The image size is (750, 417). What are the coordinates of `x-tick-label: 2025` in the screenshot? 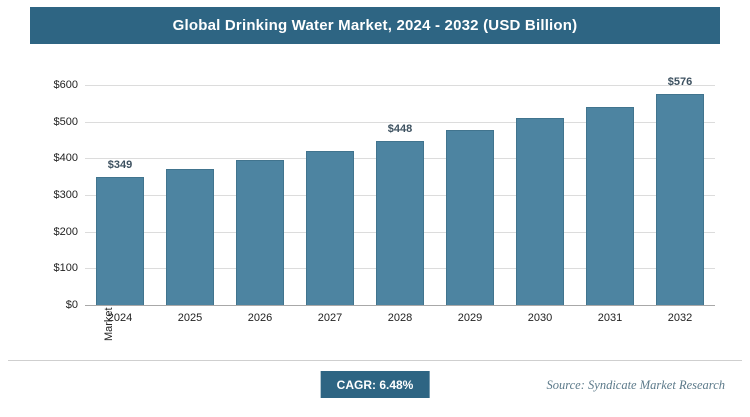 It's located at (190, 318).